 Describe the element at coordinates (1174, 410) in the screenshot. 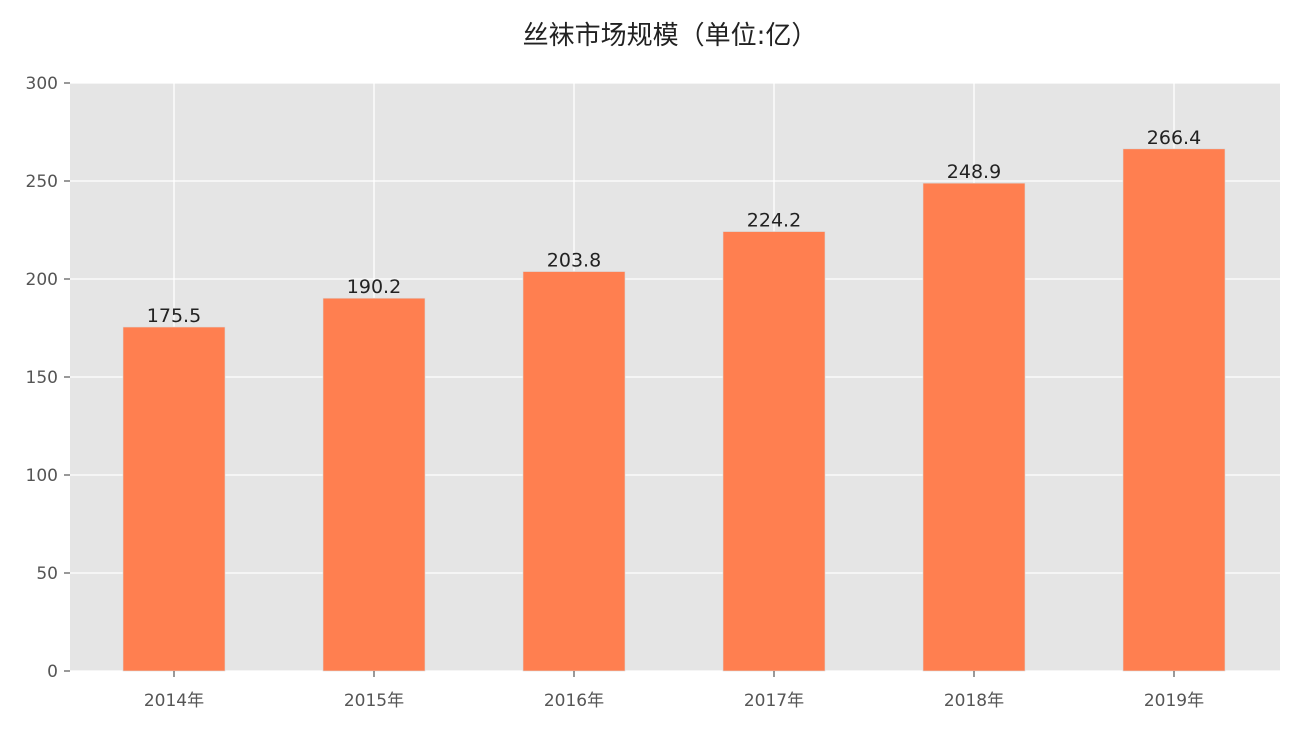

I see `bar-2019年` at that location.